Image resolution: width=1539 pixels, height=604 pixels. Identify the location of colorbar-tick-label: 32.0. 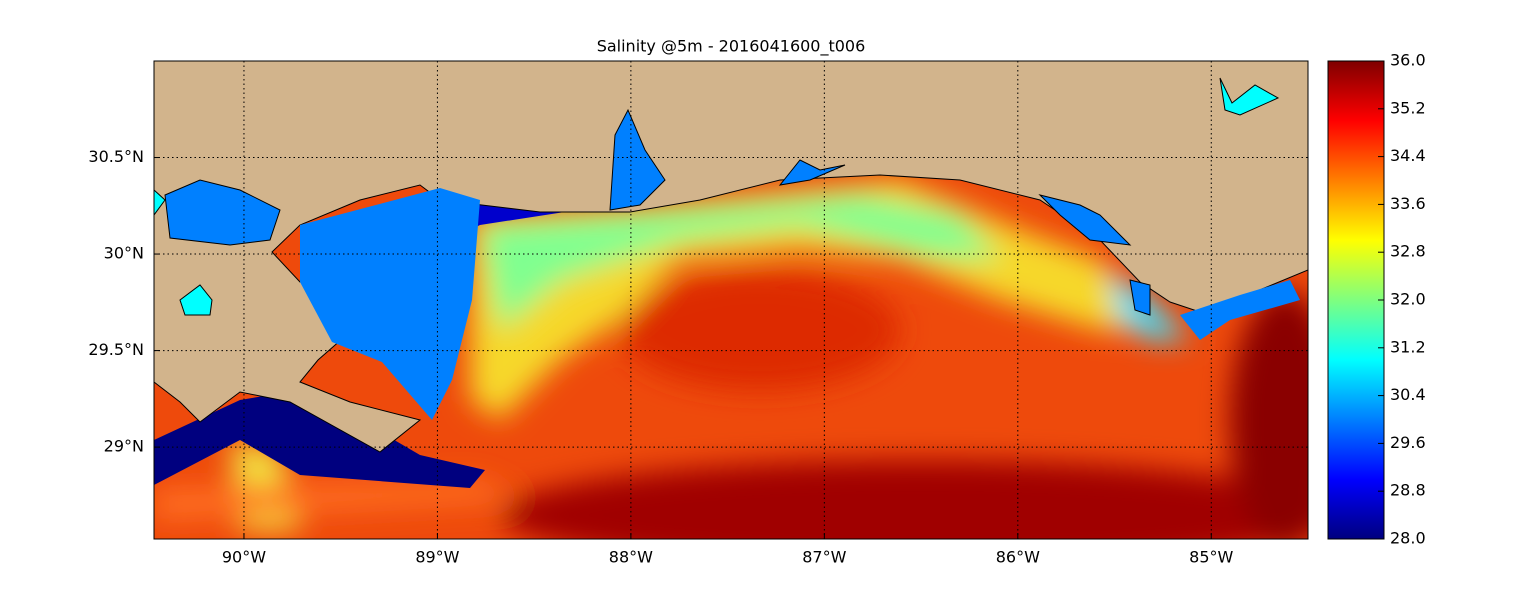
(1408, 299).